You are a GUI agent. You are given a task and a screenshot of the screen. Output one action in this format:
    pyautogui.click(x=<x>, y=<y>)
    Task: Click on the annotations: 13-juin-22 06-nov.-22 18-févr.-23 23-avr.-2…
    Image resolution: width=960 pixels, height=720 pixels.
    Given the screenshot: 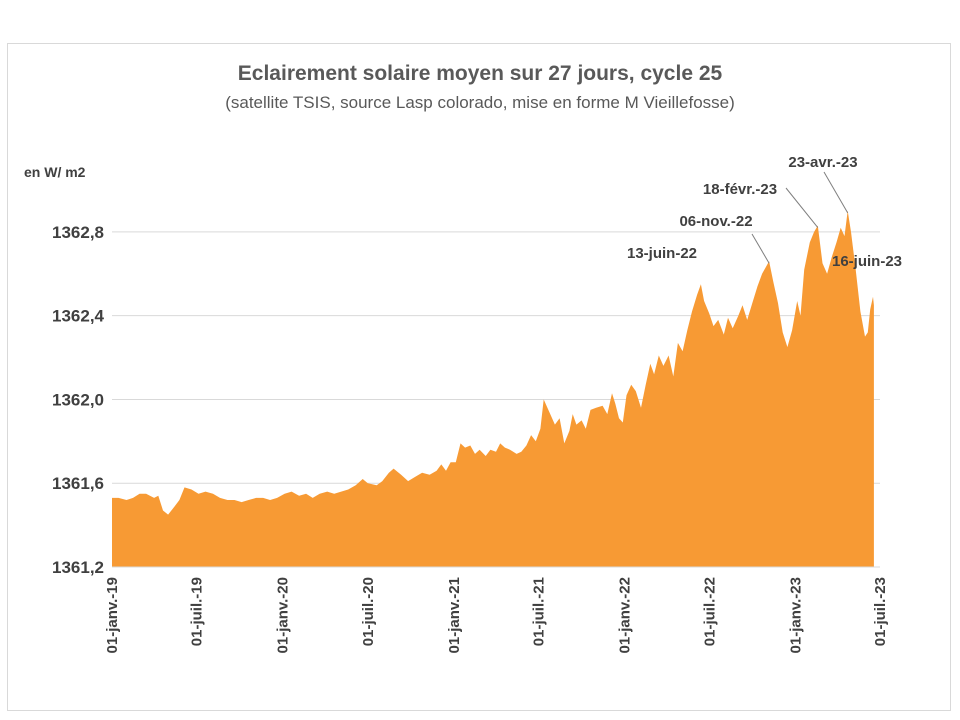 What is the action you would take?
    pyautogui.click(x=764, y=212)
    